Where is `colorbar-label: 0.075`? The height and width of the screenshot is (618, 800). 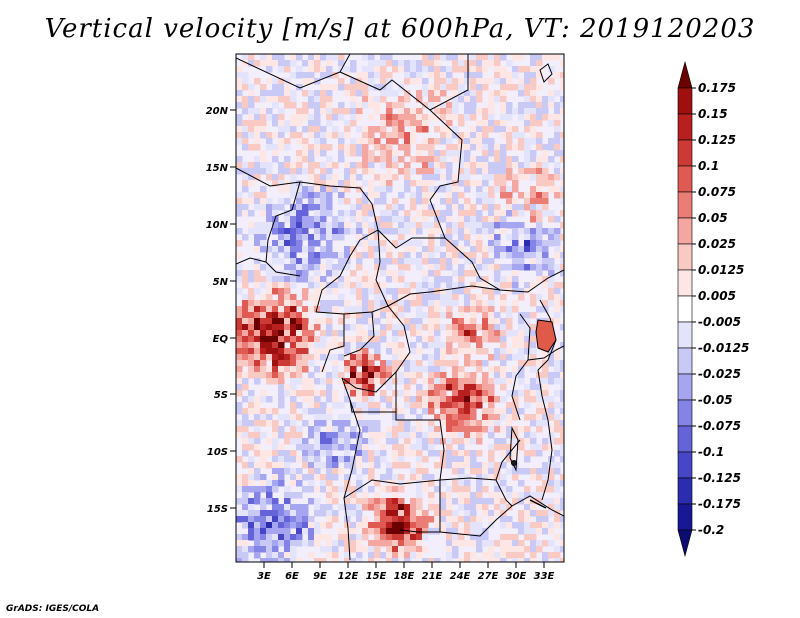
colorbar-label: 0.075 is located at coordinates (717, 192).